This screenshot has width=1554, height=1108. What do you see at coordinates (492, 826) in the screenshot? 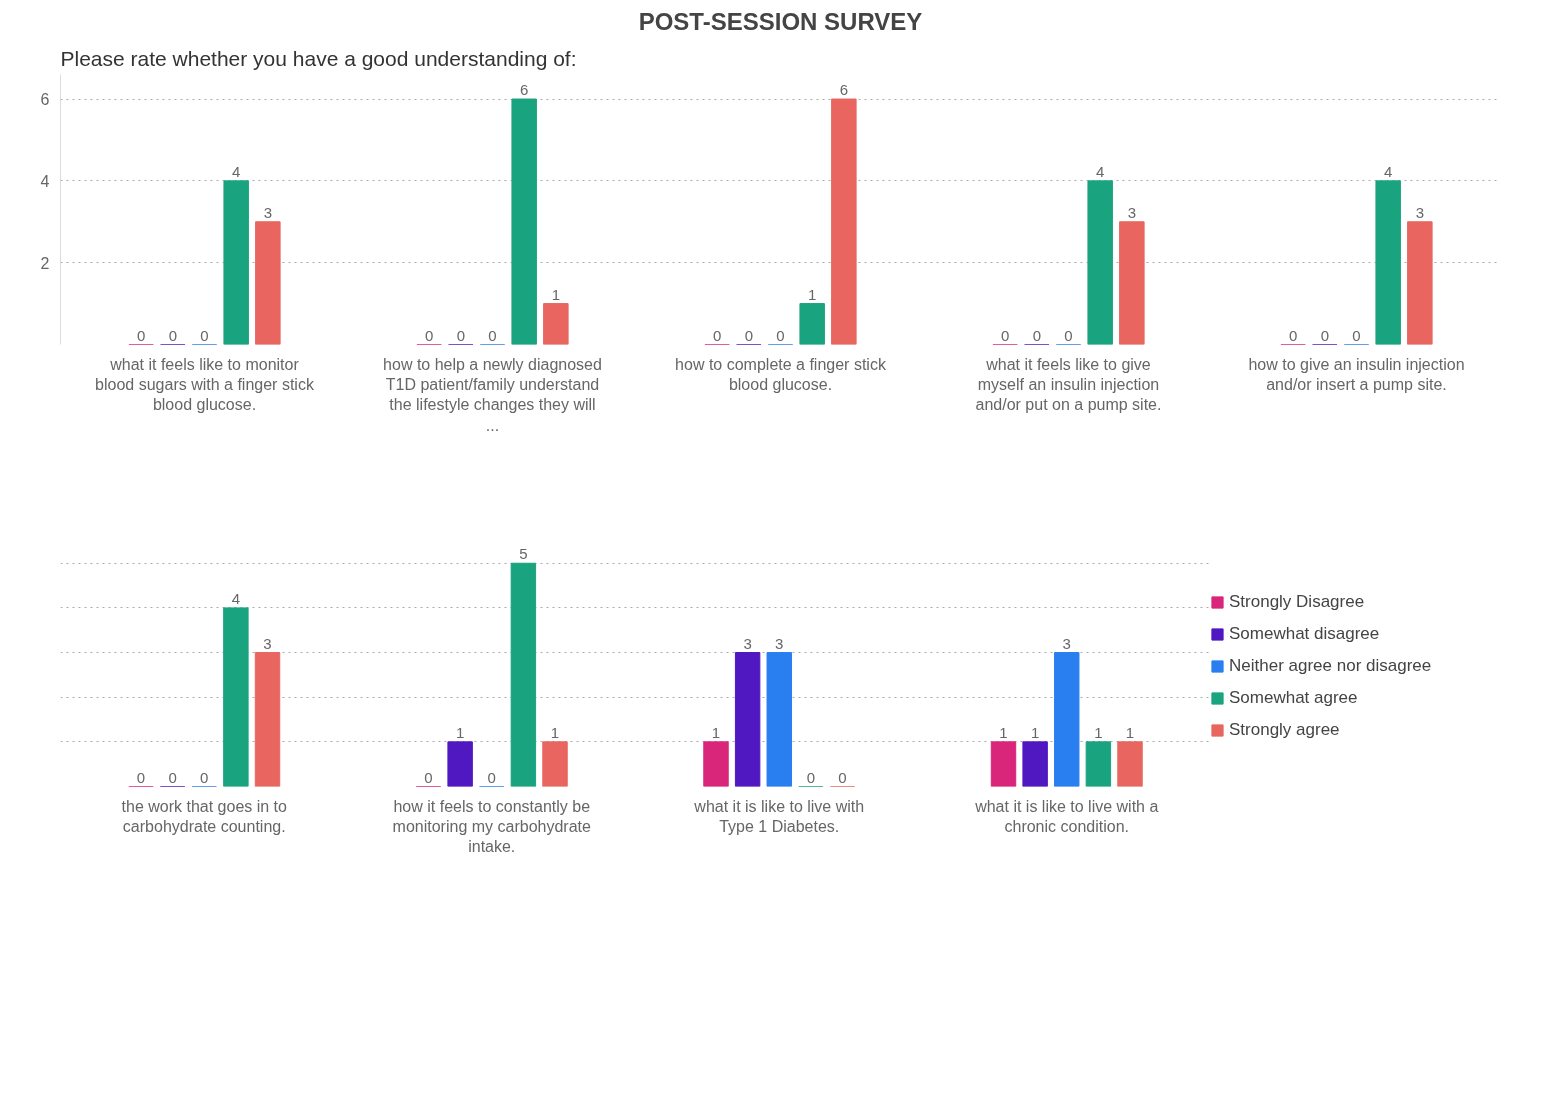
I see `x-tick-label: how it feels to constantly be monitoring my carbohydrate intake.` at bounding box center [492, 826].